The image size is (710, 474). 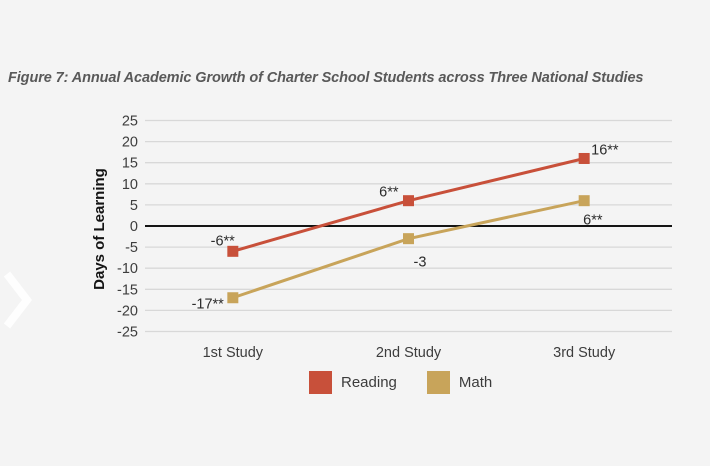 I want to click on x-category-label: 1st Study, so click(x=233, y=353).